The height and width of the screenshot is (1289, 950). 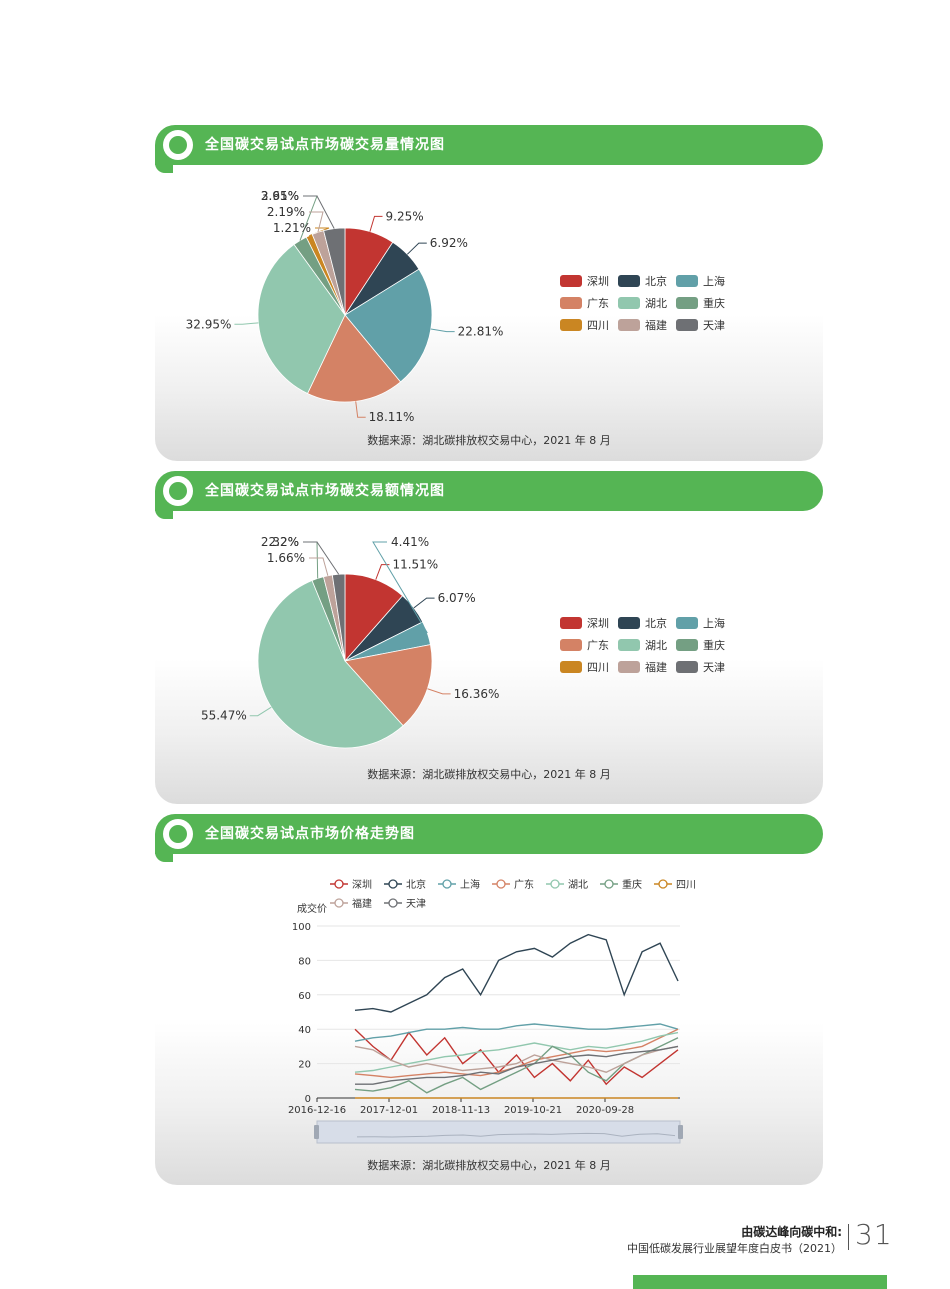 I want to click on datazoom-preview, so click(x=516, y=1135).